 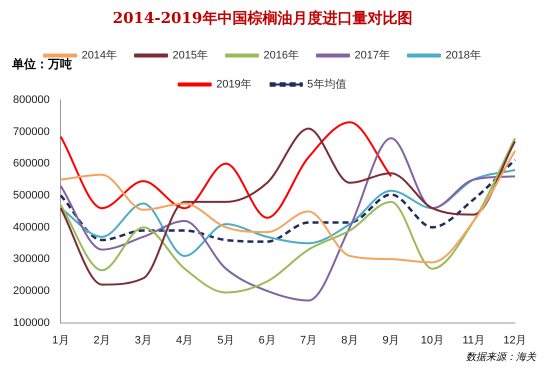 I want to click on text: 单位：万吨, so click(x=42, y=64).